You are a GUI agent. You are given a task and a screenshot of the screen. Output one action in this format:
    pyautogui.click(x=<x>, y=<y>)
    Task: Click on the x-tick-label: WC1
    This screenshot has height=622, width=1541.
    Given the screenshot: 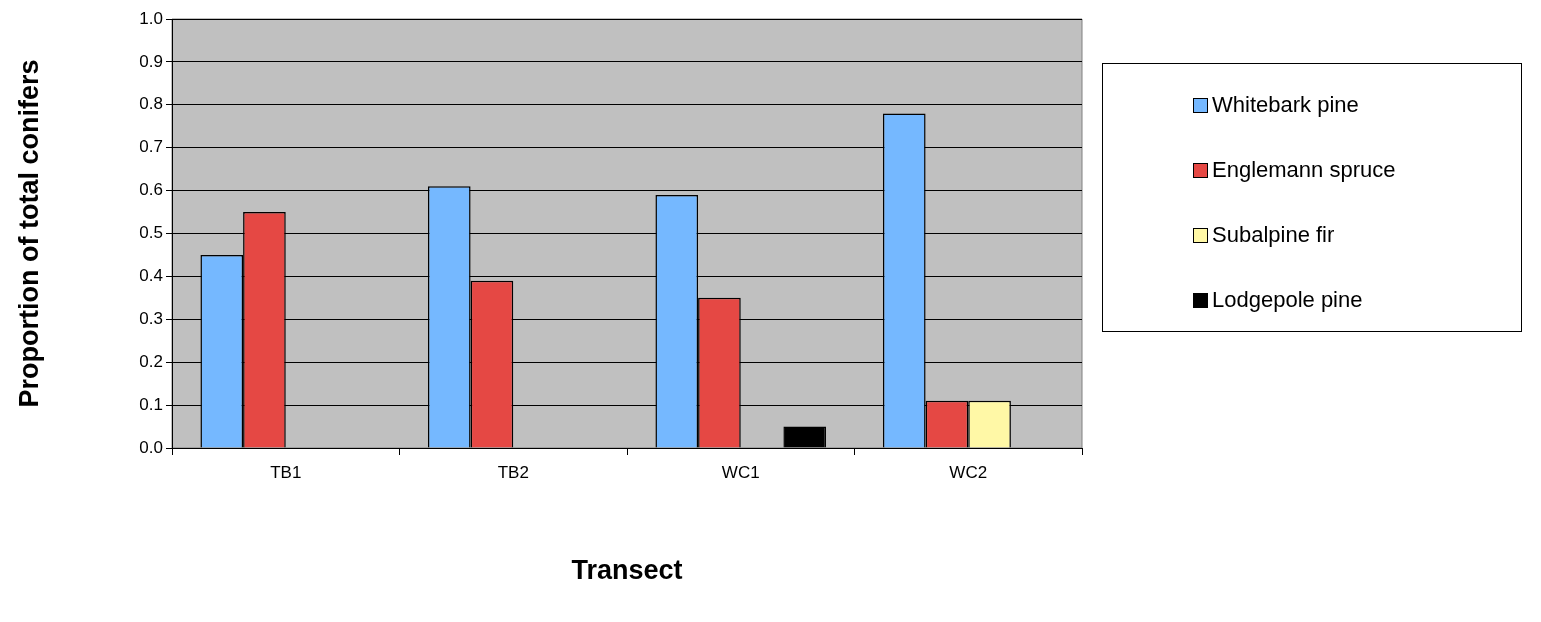 What is the action you would take?
    pyautogui.click(x=740, y=472)
    